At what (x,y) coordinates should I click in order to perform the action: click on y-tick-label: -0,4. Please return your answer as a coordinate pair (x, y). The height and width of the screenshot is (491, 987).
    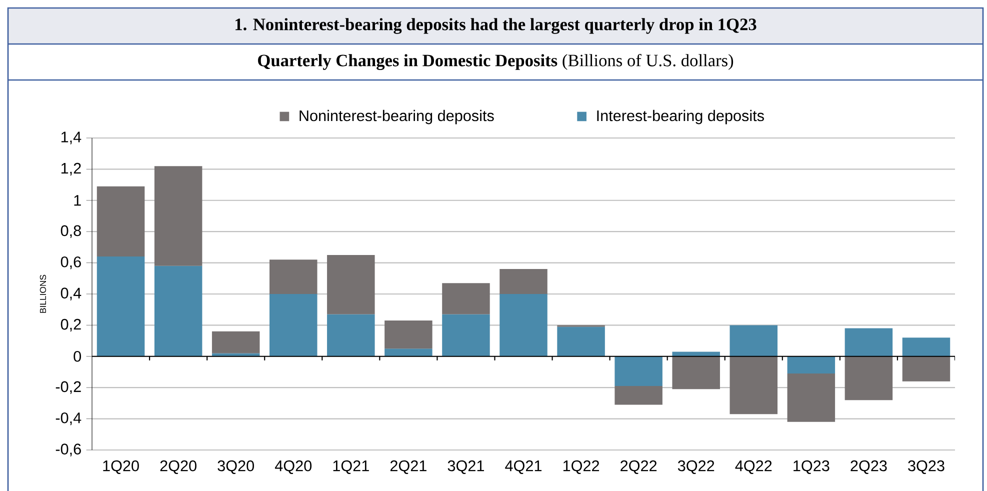
    Looking at the image, I should click on (69, 419).